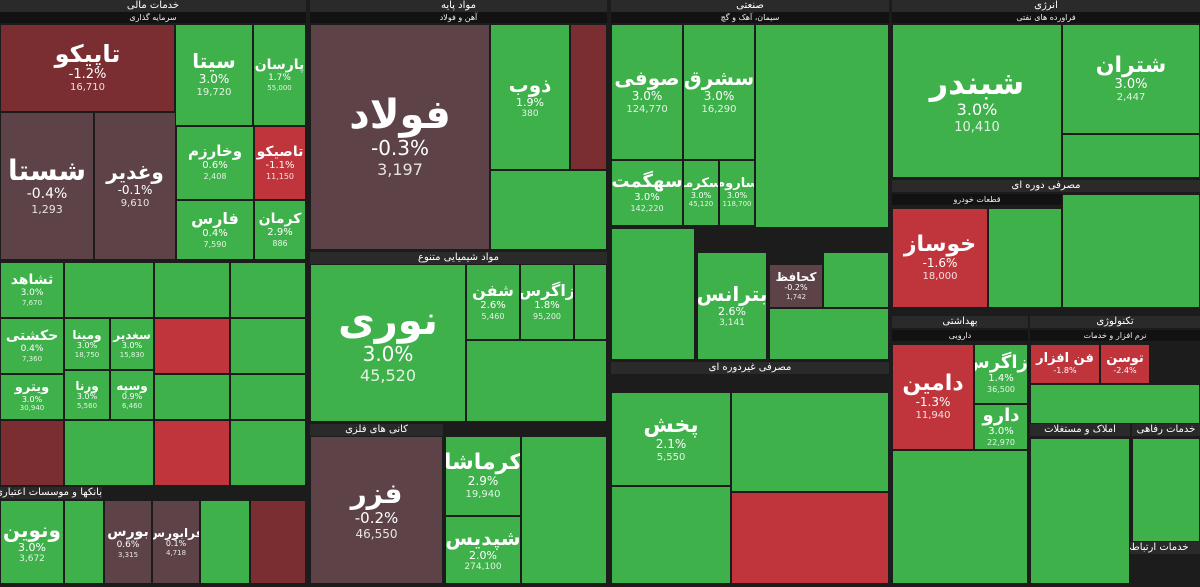 The height and width of the screenshot is (587, 1200). What do you see at coordinates (483, 555) in the screenshot?
I see `stock-change: 2.0%` at bounding box center [483, 555].